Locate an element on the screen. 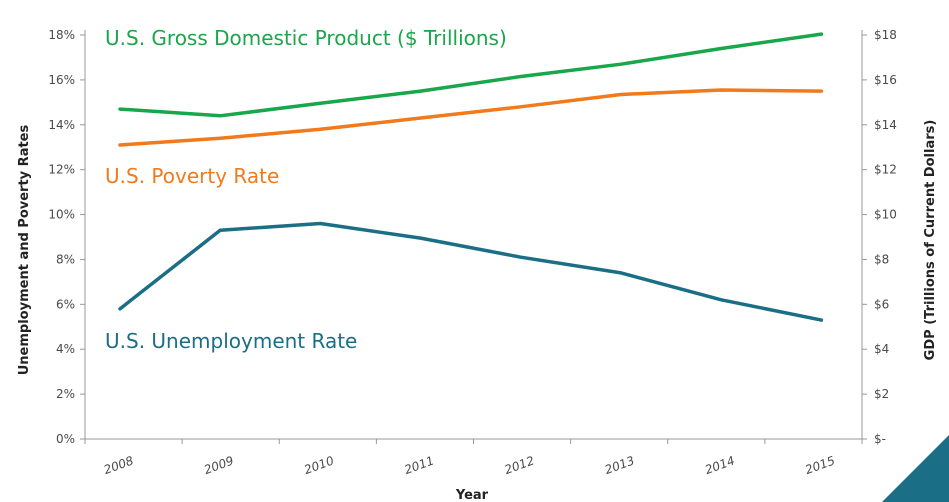 The height and width of the screenshot is (502, 949). right-tick-label: $2 is located at coordinates (881, 394).